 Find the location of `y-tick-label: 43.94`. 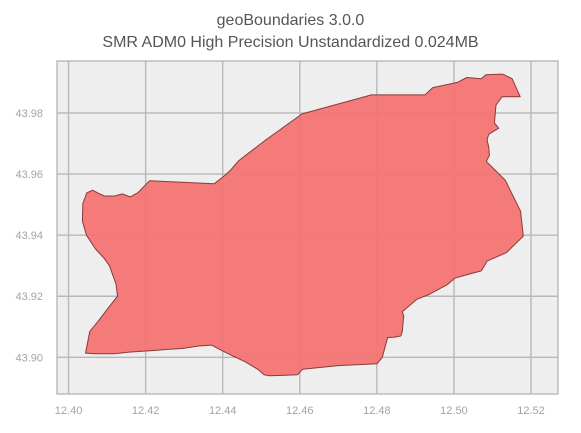

y-tick-label: 43.94 is located at coordinates (29, 236).